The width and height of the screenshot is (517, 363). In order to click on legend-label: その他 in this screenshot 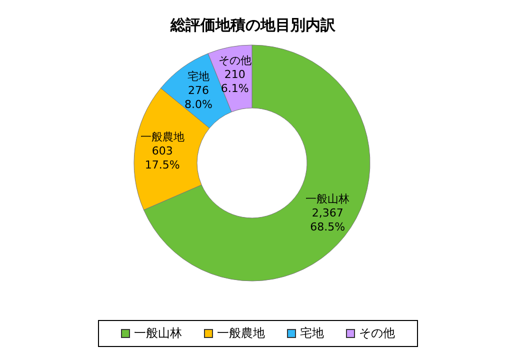, I will do `click(376, 333)`.